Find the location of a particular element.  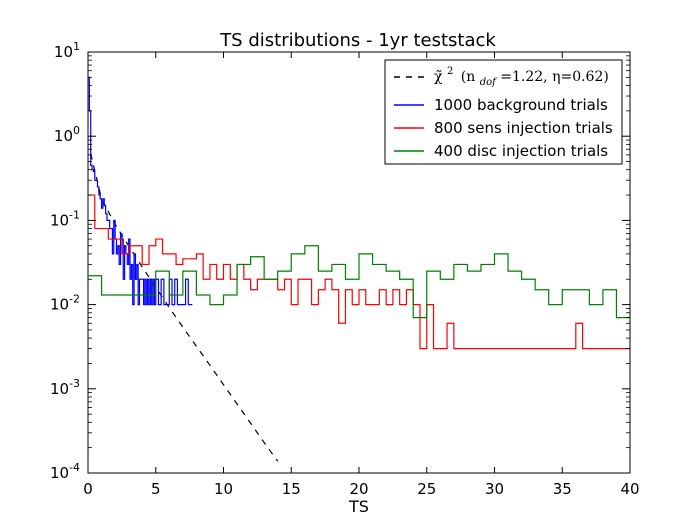

legend-box is located at coordinates (503, 112).